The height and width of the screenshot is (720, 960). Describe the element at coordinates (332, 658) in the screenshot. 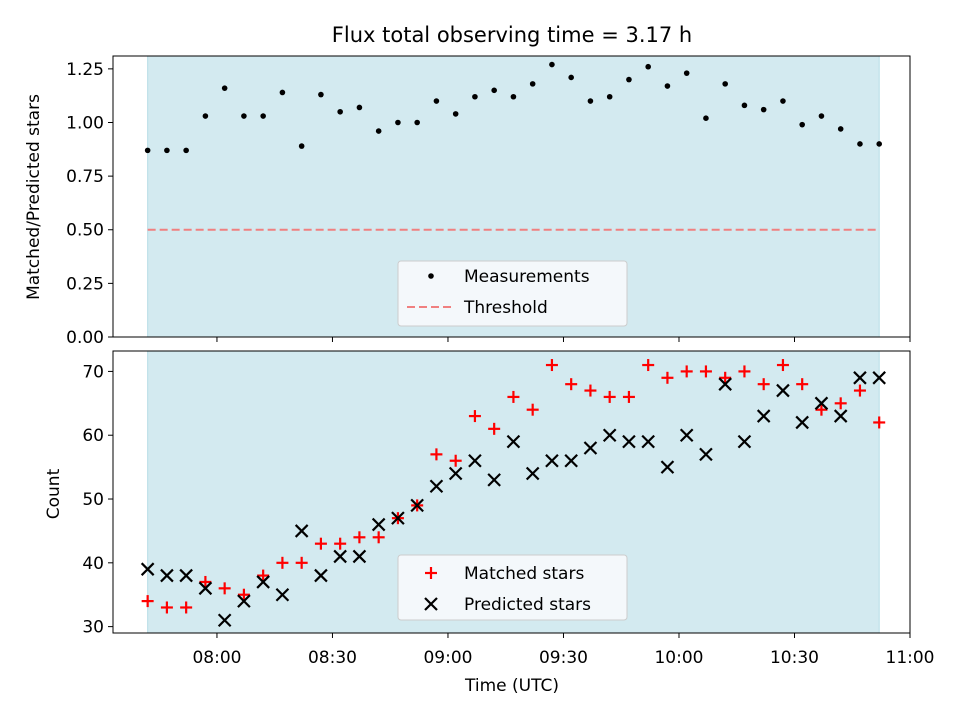

I see `x-tick-label: 08:30` at that location.